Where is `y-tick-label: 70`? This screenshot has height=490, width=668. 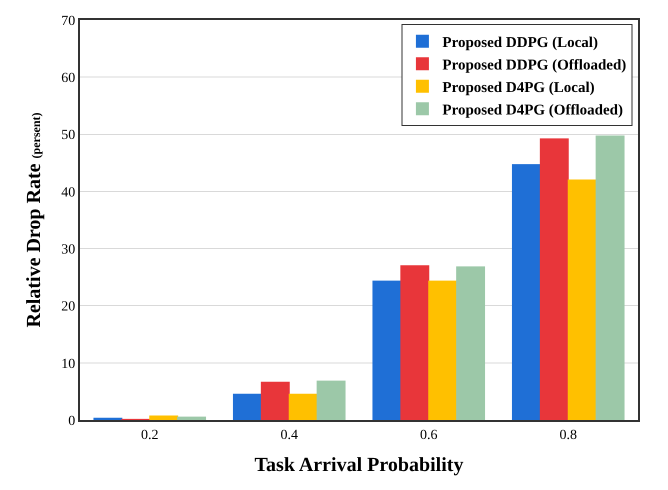
y-tick-label: 70 is located at coordinates (68, 21).